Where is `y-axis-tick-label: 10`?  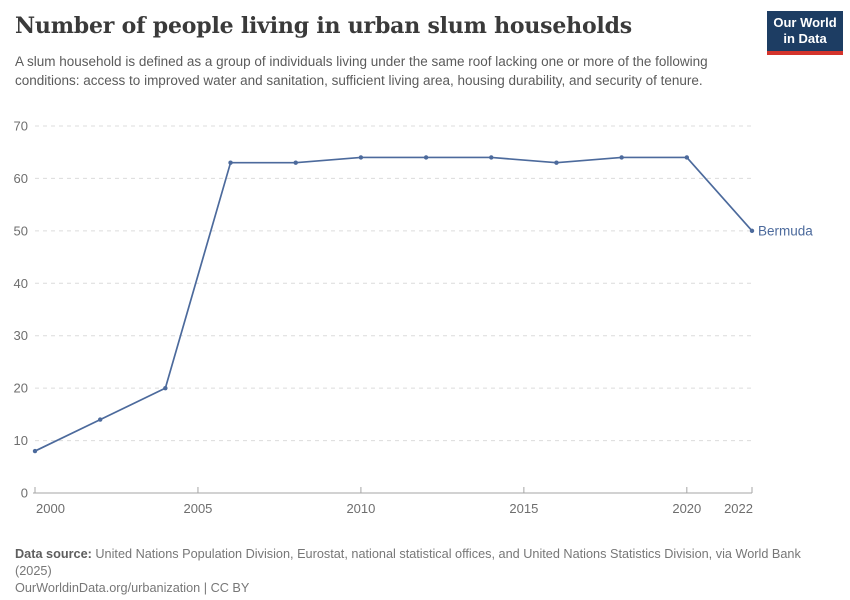
y-axis-tick-label: 10 is located at coordinates (21, 440).